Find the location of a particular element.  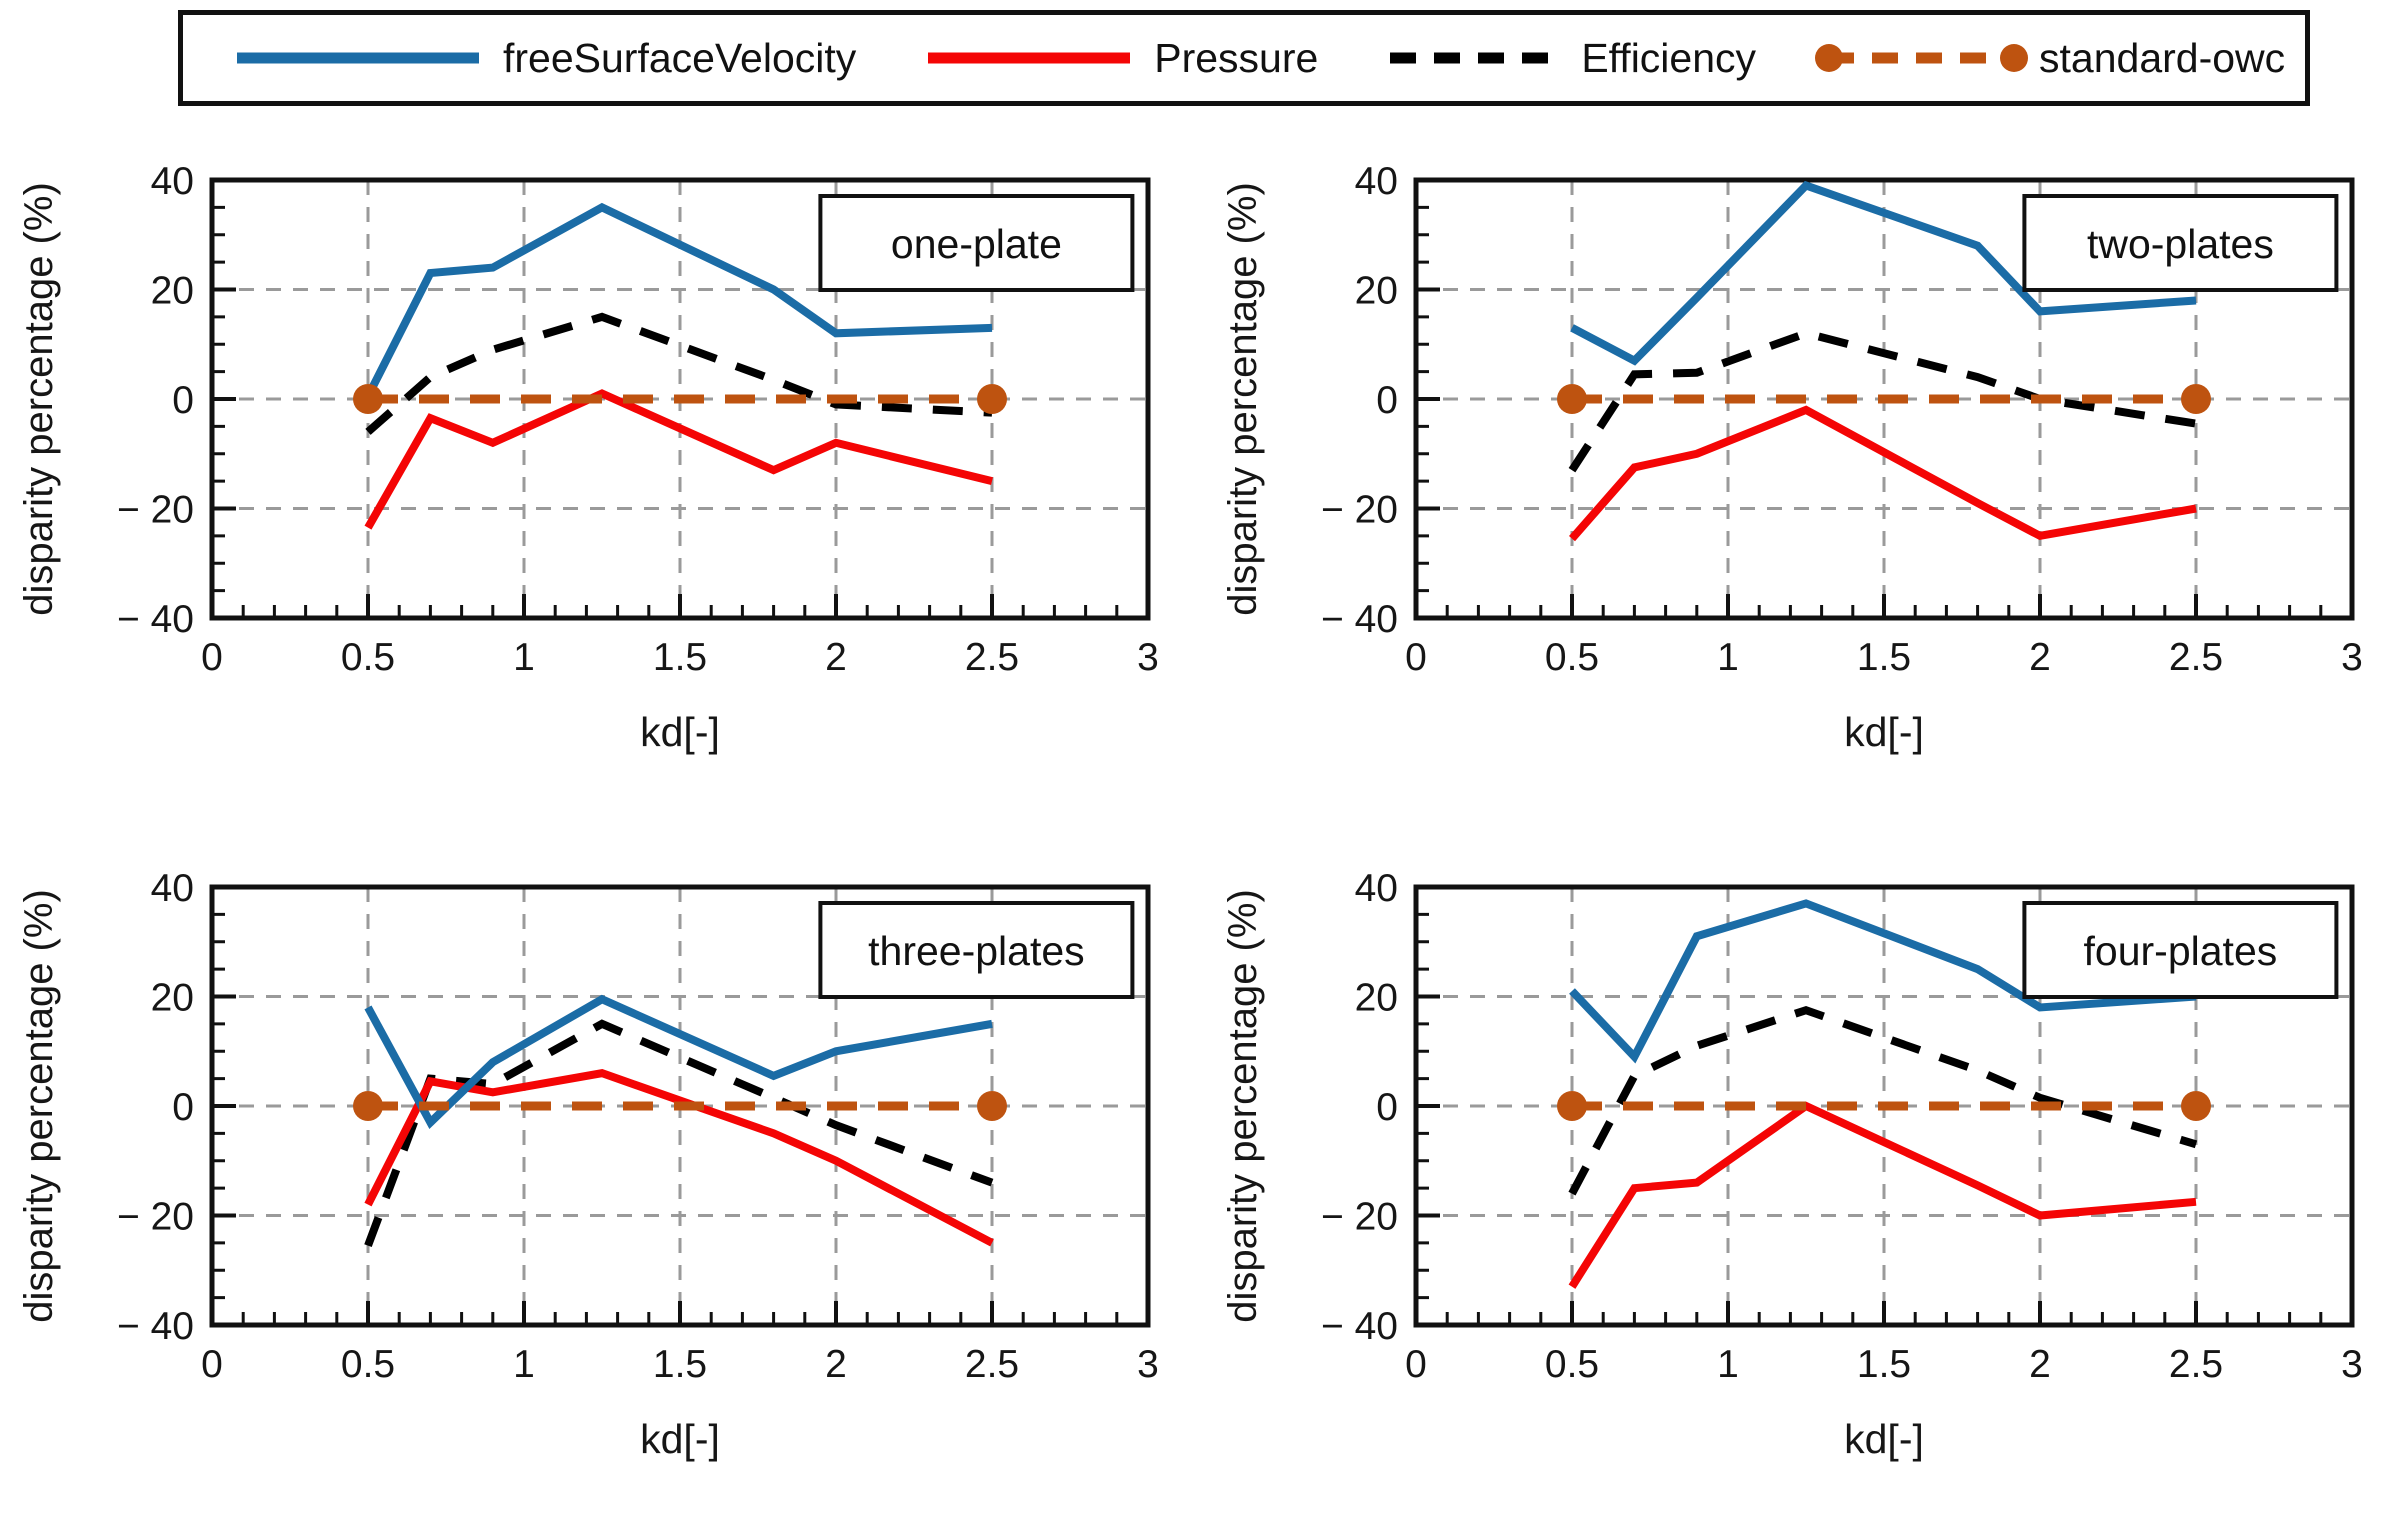

legend-item-freesurfacevelocity: freeSurfaceVelocity is located at coordinates (539, 58).